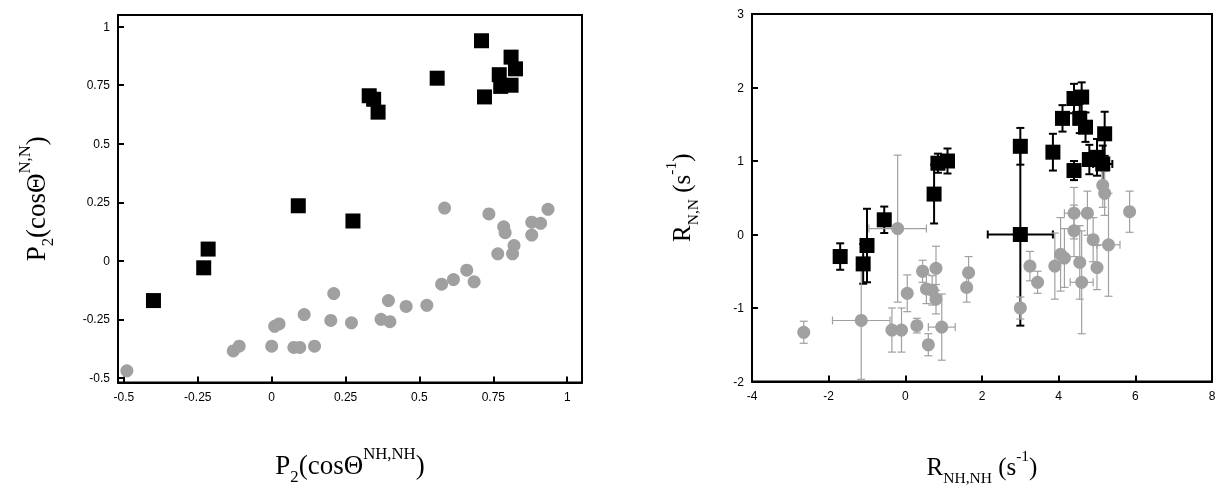  Describe the element at coordinates (35, 199) in the screenshot. I see `y-axis-title: P2(cosΘN,N)` at that location.